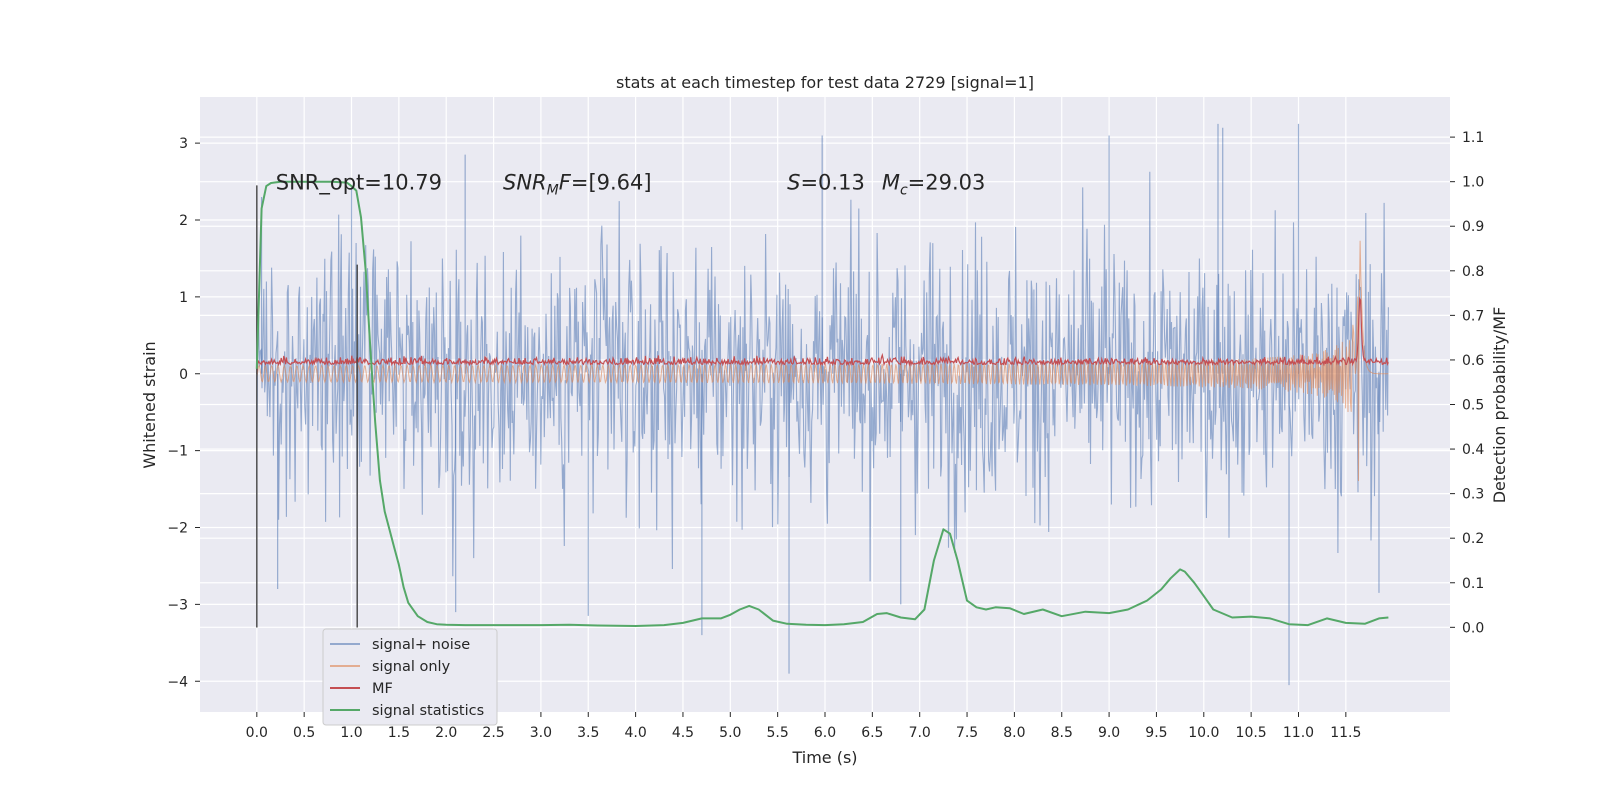 The height and width of the screenshot is (800, 1600). I want to click on x-tick-label: 0.5, so click(304, 733).